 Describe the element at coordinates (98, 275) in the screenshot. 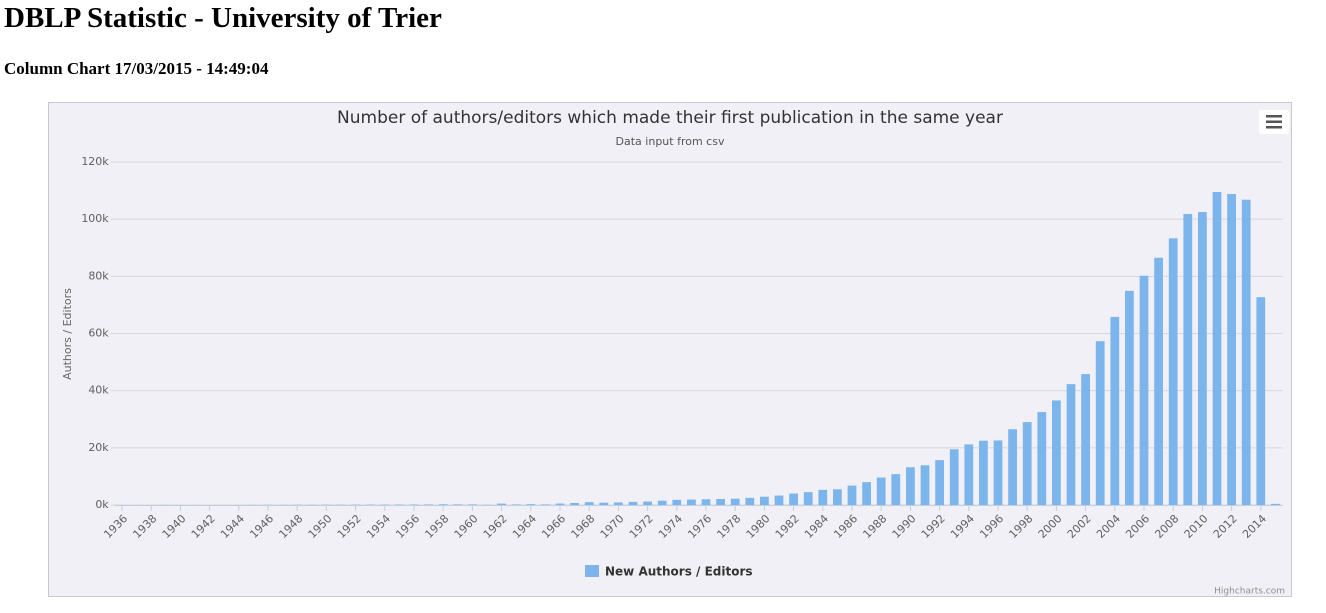

I see `y-tick-label: 80k` at that location.